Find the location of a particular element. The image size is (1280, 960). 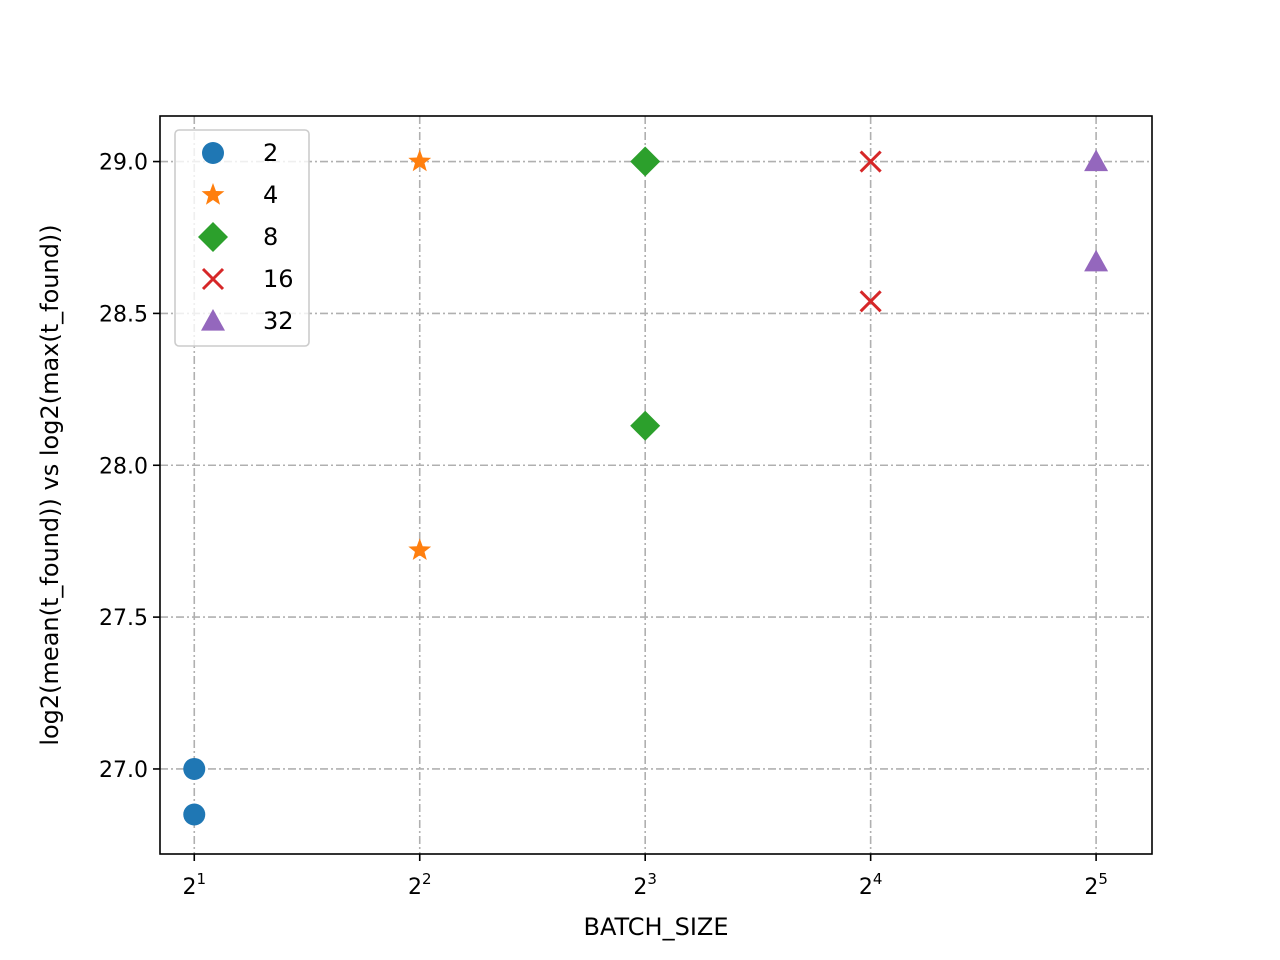

y-tick-label: 28.5 is located at coordinates (123, 314).